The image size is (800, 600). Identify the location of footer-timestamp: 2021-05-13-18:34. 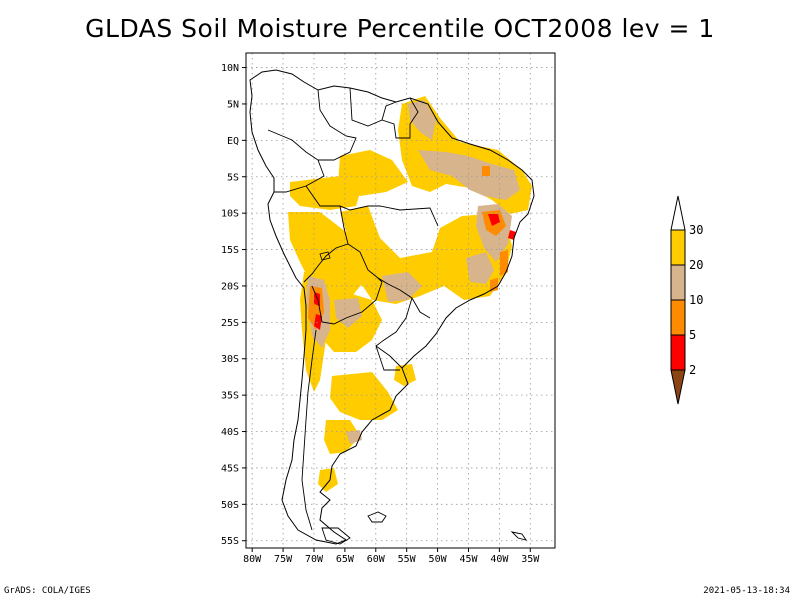
(746, 591).